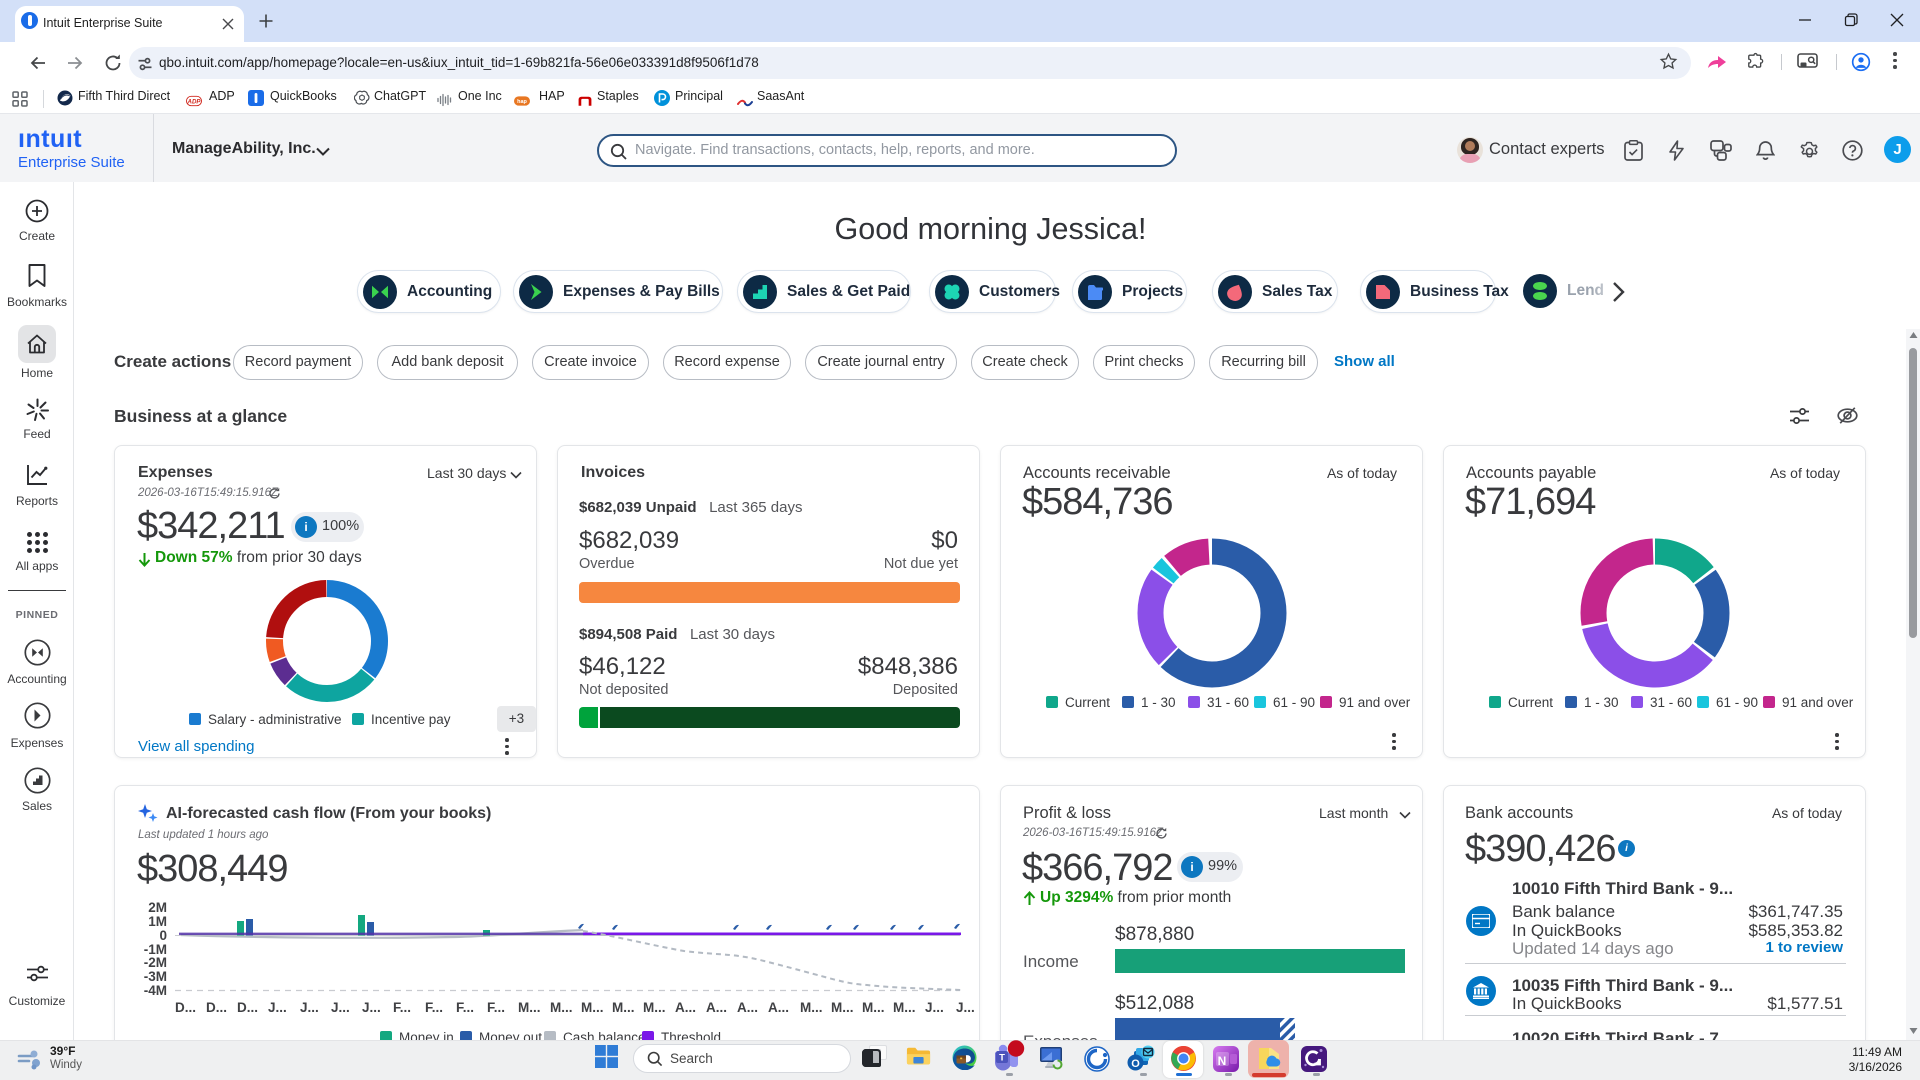  I want to click on svg-text: -1M, so click(155, 949).